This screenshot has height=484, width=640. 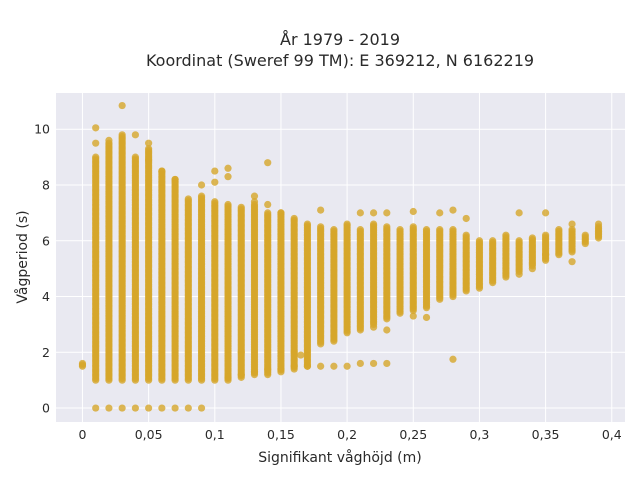 What do you see at coordinates (149, 434) in the screenshot?
I see `x-tick-label: 0,05` at bounding box center [149, 434].